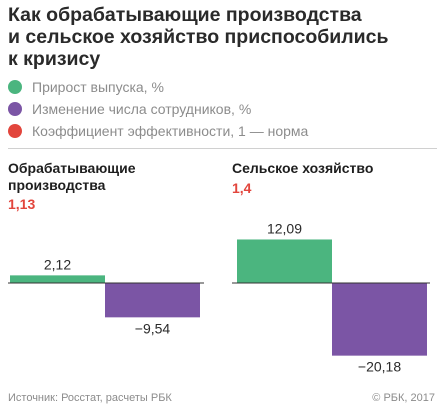  Describe the element at coordinates (152, 300) in the screenshot. I see `bar-manufacturing-employees` at that location.